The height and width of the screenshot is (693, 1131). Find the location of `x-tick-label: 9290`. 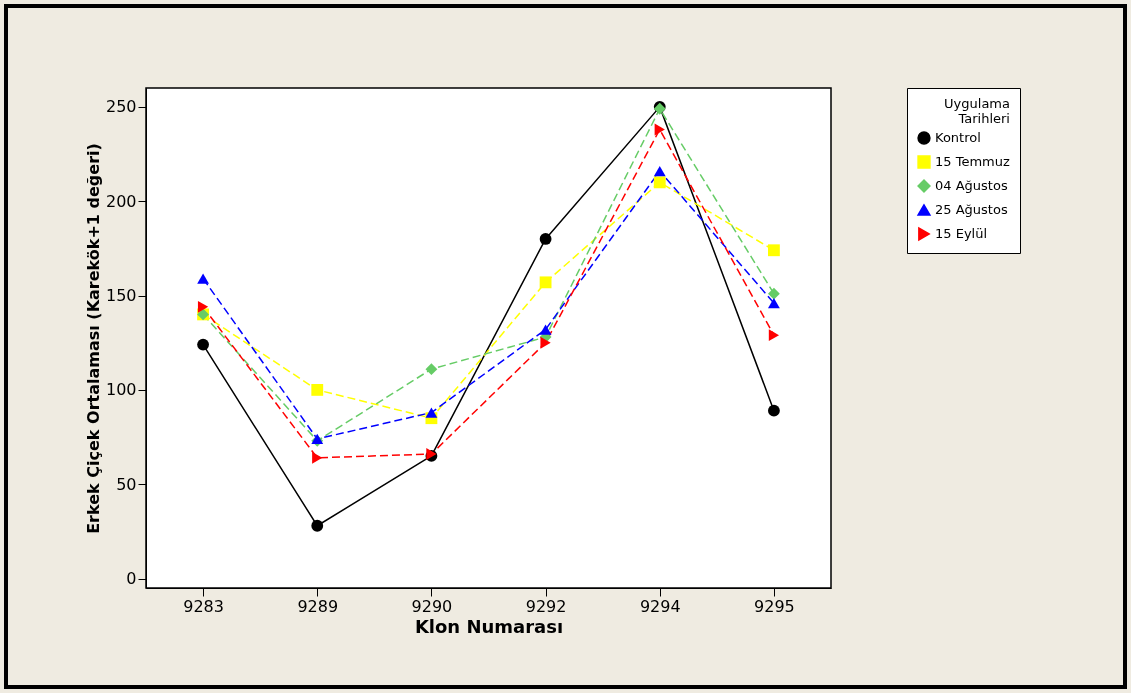

x-tick-label: 9290 is located at coordinates (432, 606).